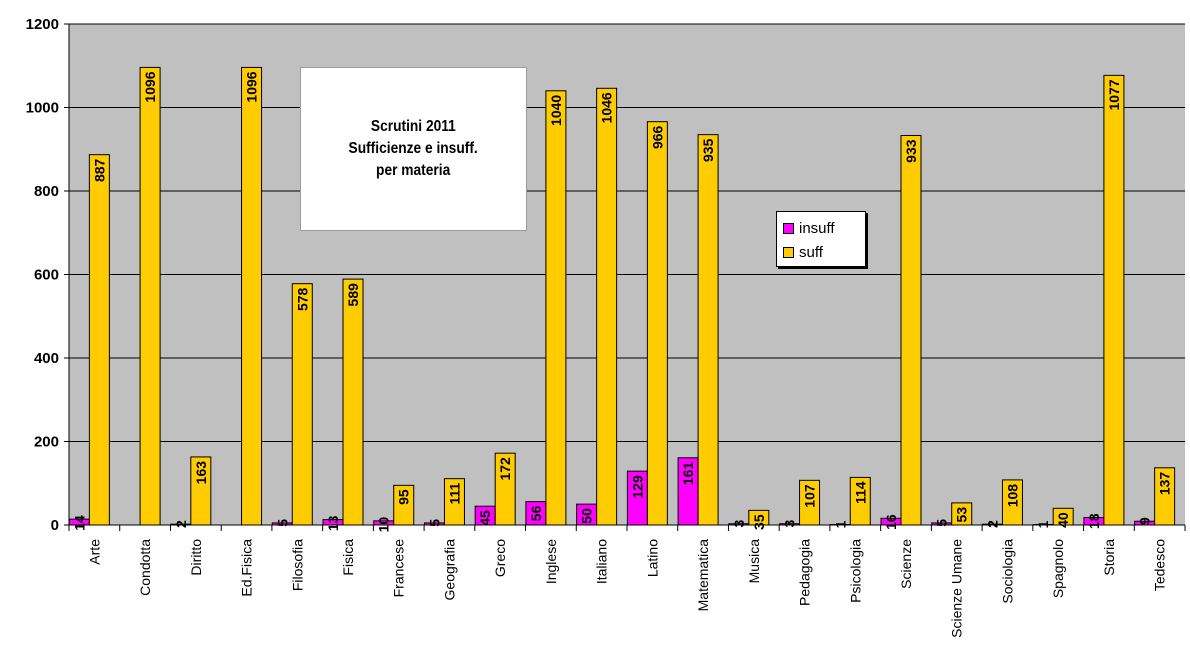 This screenshot has height=670, width=1190. Describe the element at coordinates (688, 474) in the screenshot. I see `data-label-insuff: 161` at that location.